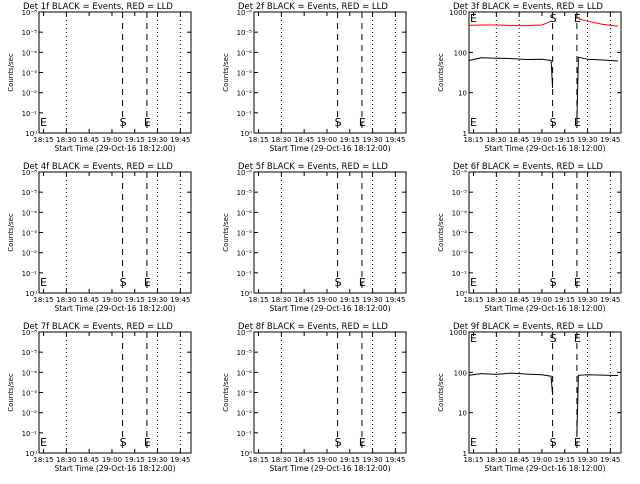 The image size is (640, 484). Describe the element at coordinates (98, 327) in the screenshot. I see `panel-title: Det 7f BLACK = Events, RED = LLD` at that location.